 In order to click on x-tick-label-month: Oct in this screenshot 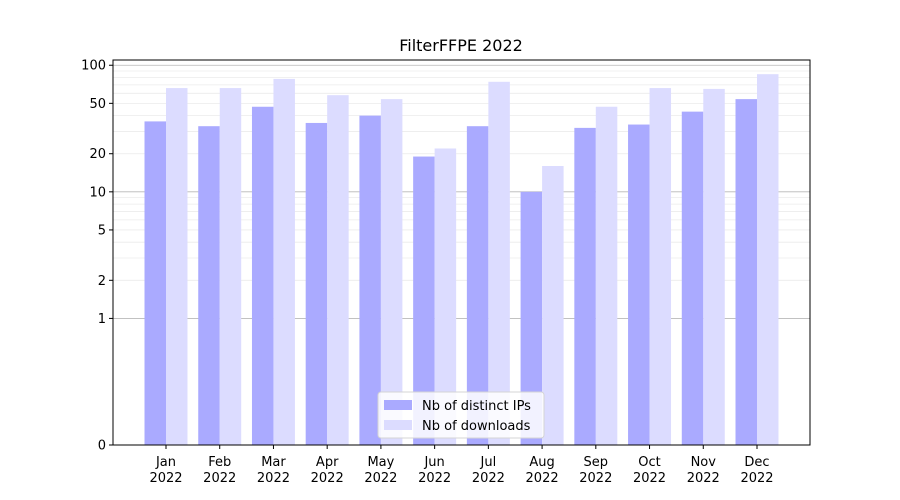, I will do `click(649, 462)`.